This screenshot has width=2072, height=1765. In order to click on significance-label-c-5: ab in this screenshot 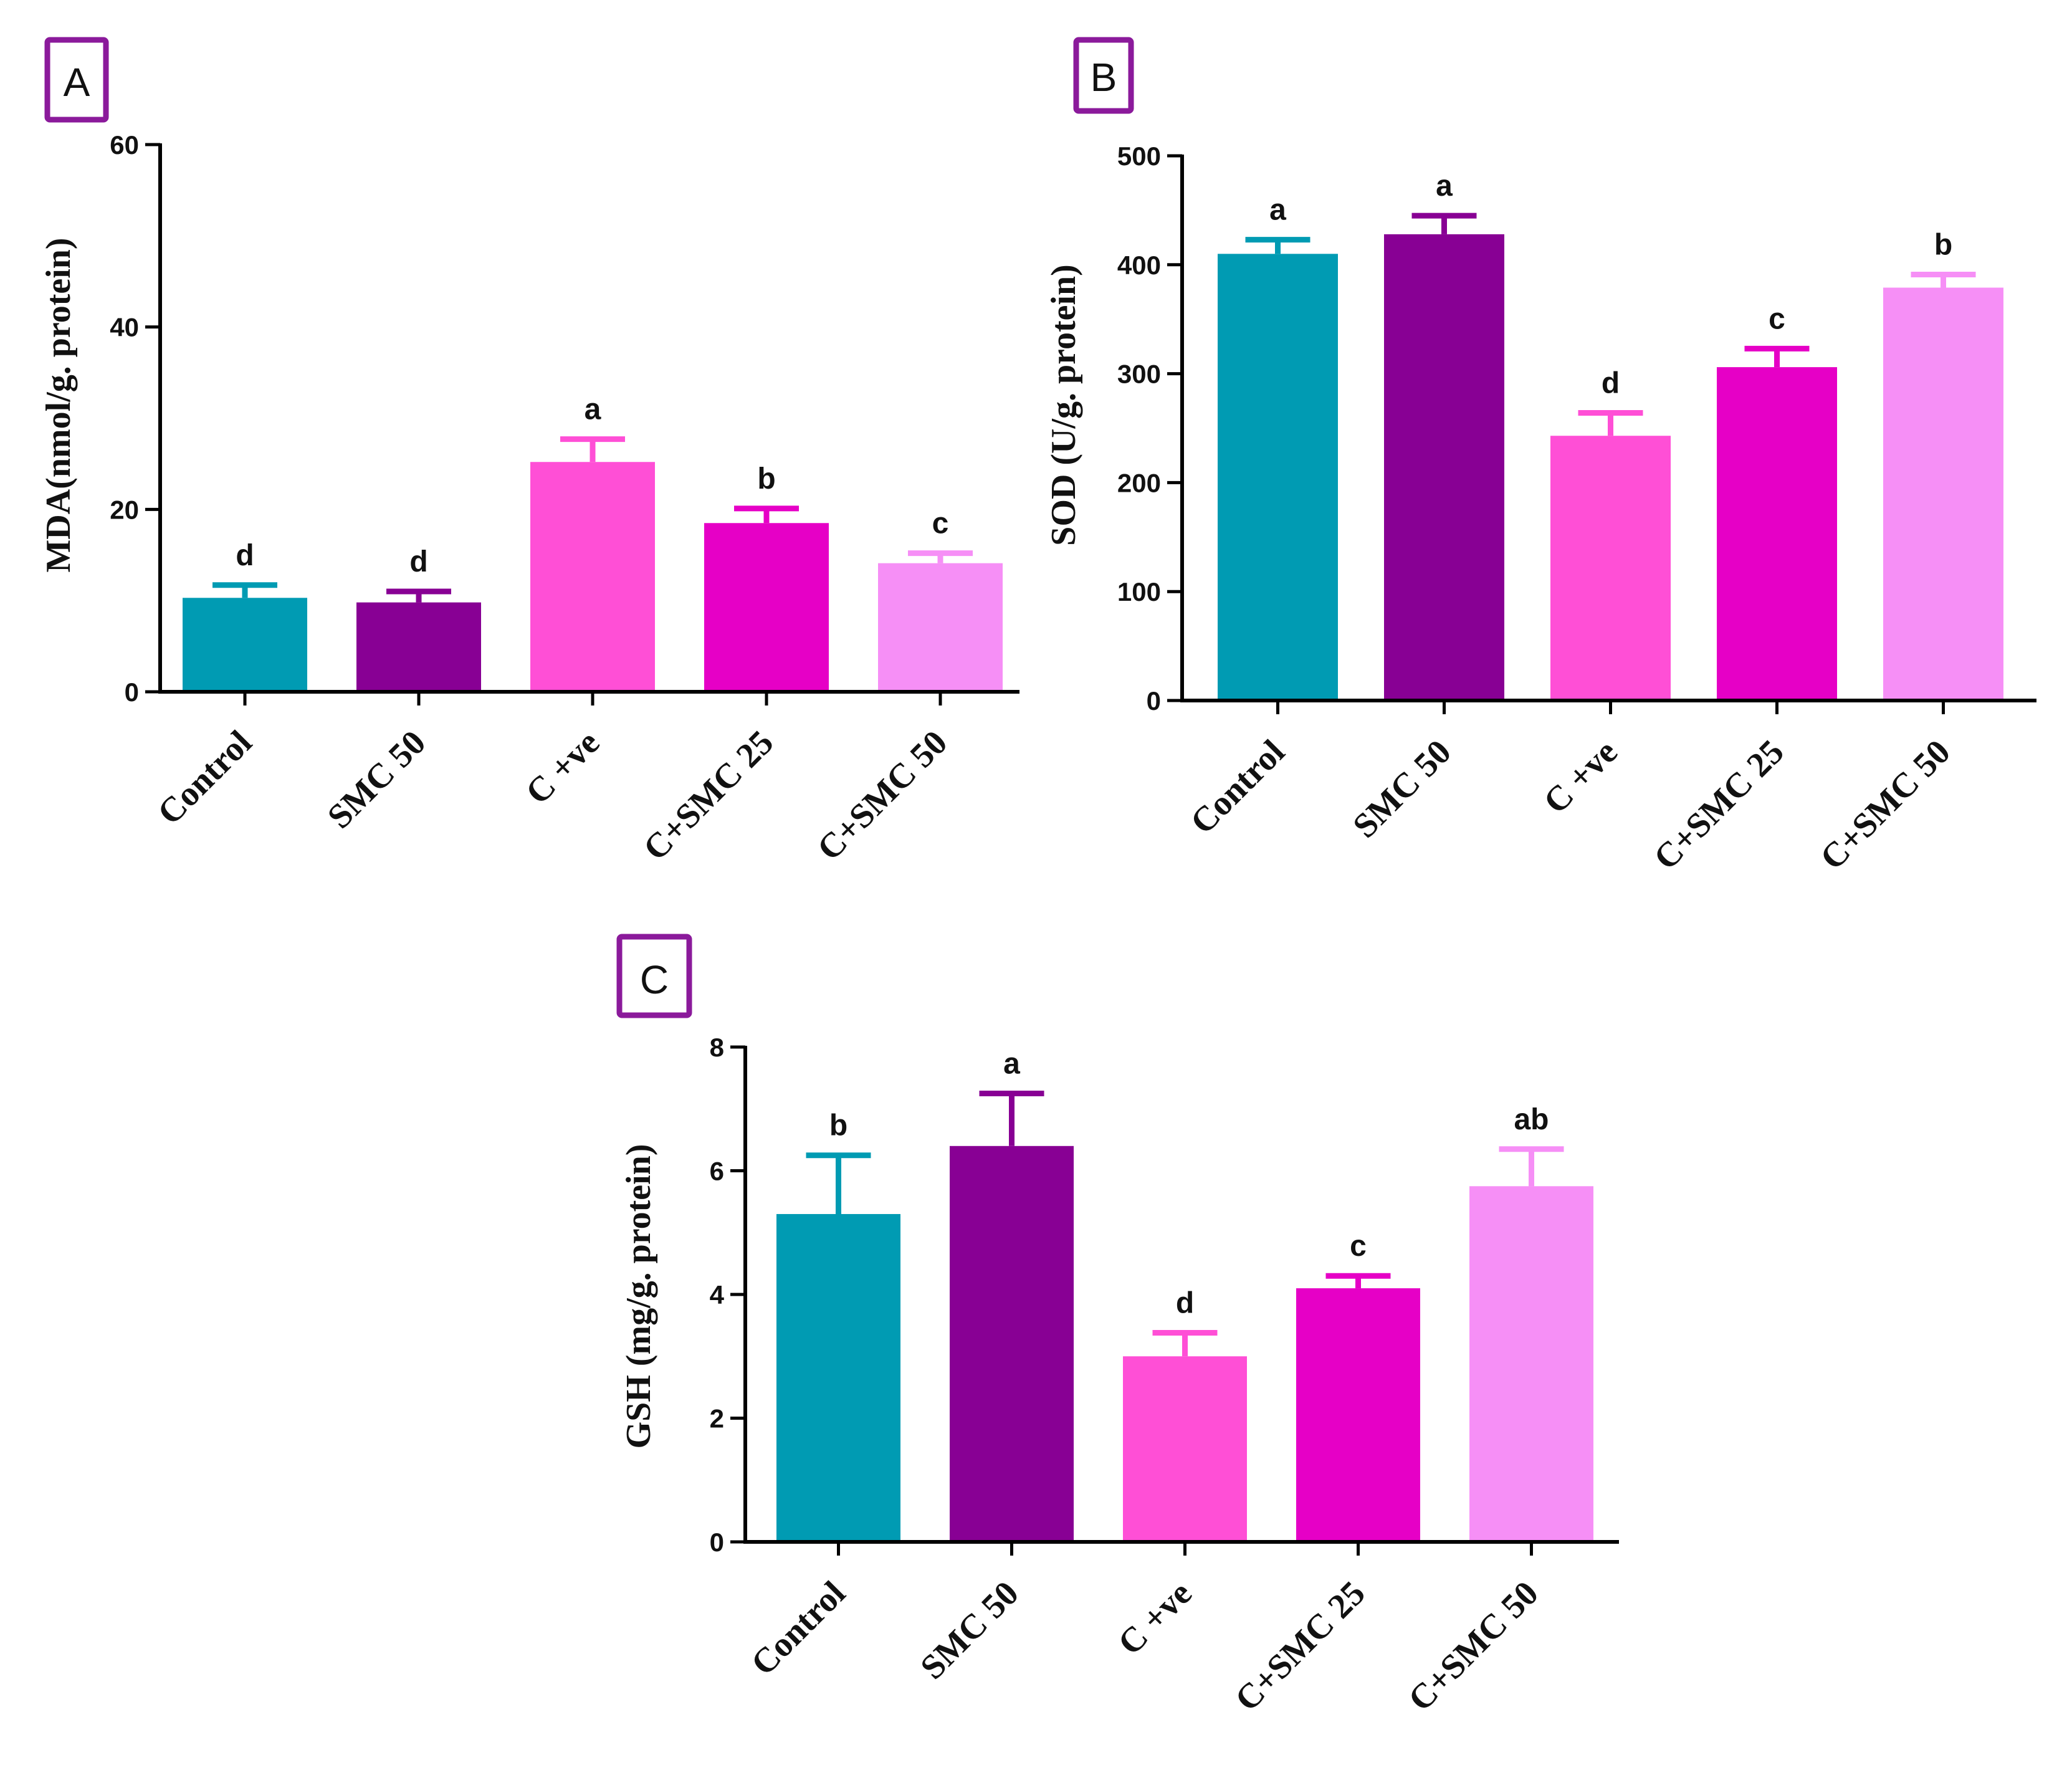, I will do `click(1532, 1119)`.